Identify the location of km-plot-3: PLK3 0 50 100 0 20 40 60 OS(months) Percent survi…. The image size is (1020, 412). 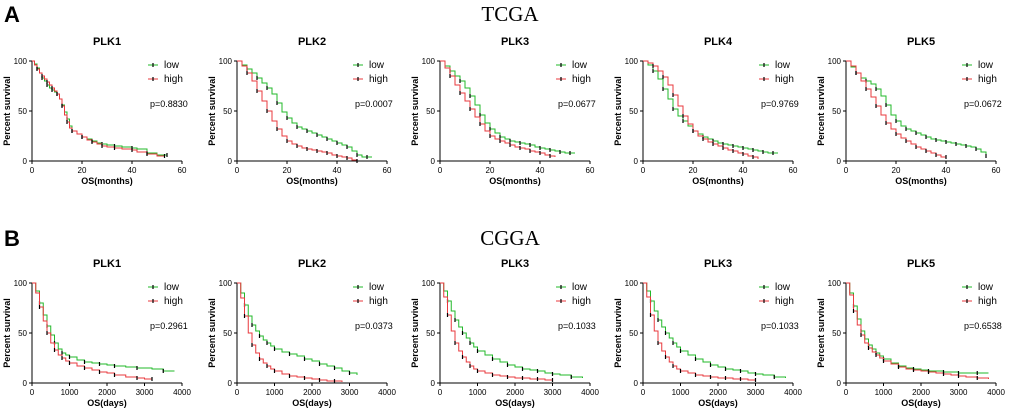
(503, 111).